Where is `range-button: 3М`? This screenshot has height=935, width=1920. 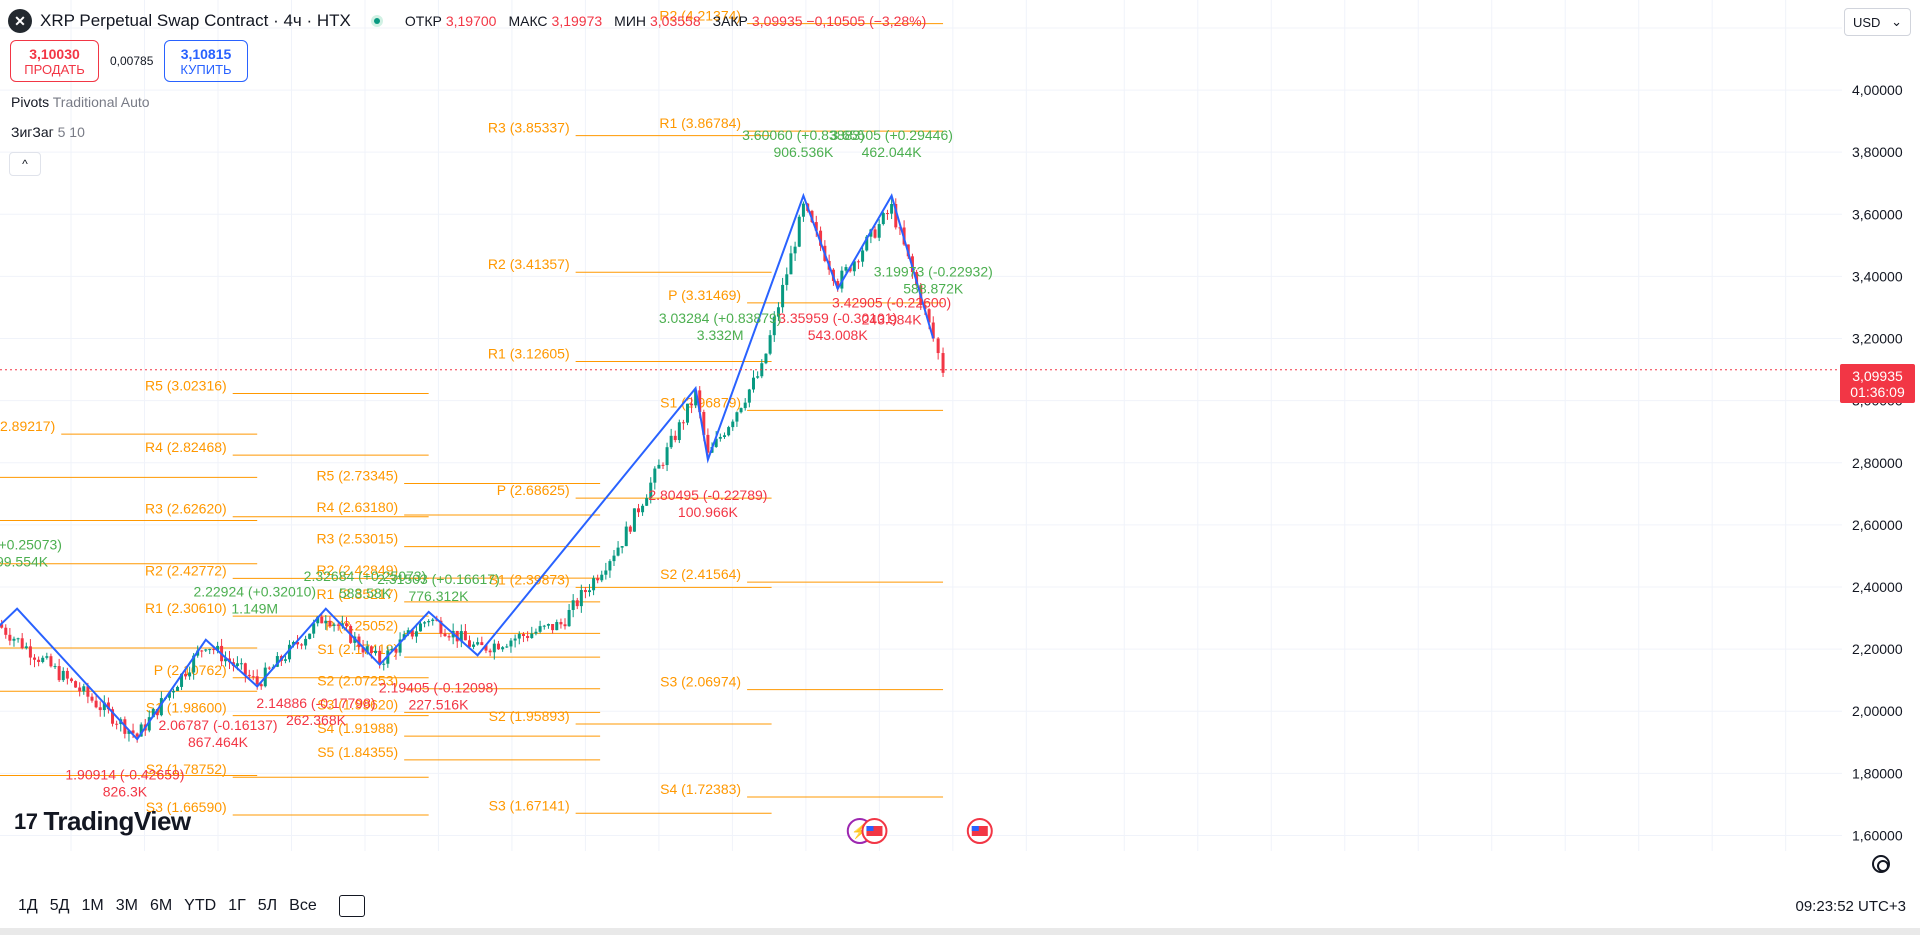 range-button: 3М is located at coordinates (126, 905).